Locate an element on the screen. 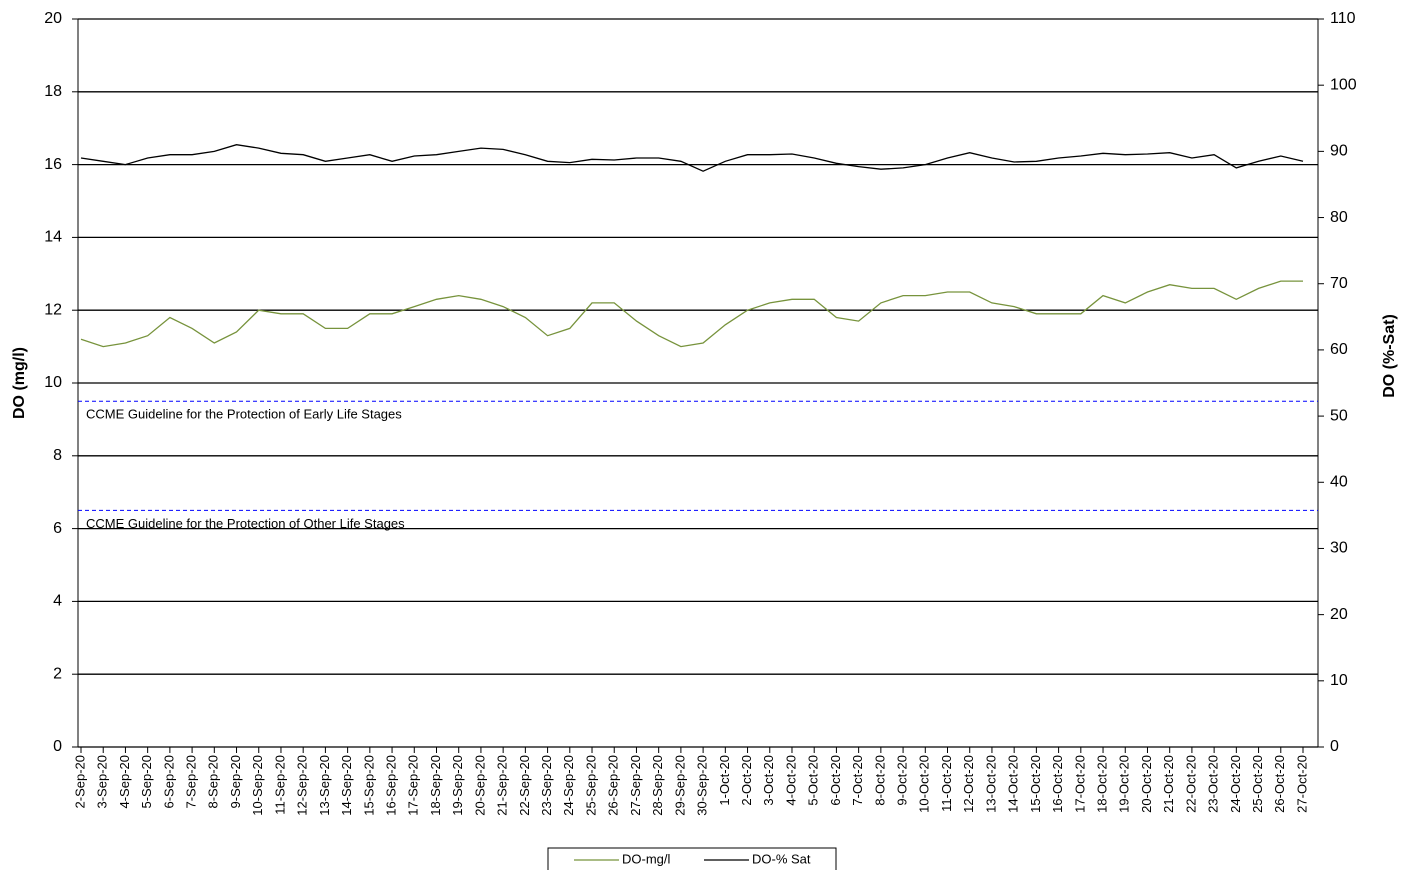  x-tick-label: 2-Oct-20 is located at coordinates (746, 780).